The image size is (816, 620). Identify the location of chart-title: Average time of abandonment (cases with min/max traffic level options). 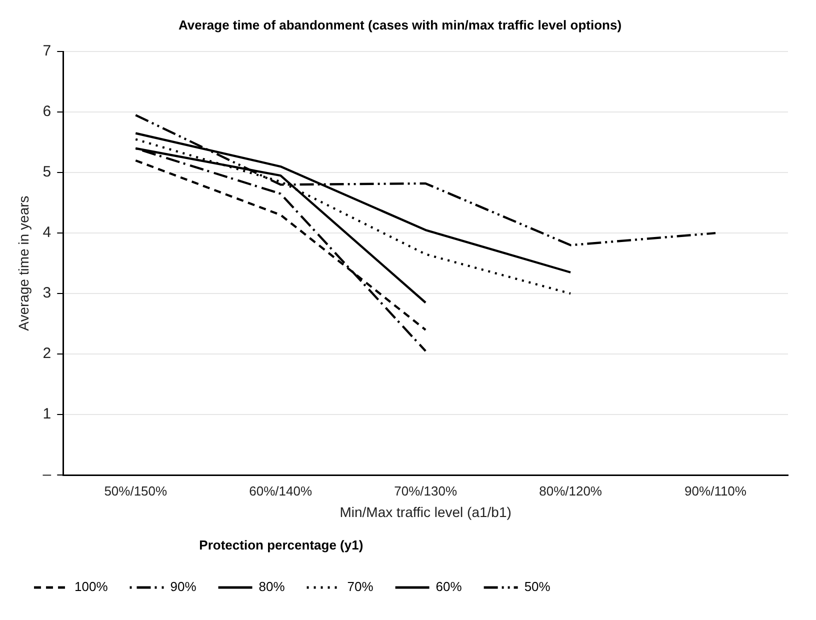
(400, 24).